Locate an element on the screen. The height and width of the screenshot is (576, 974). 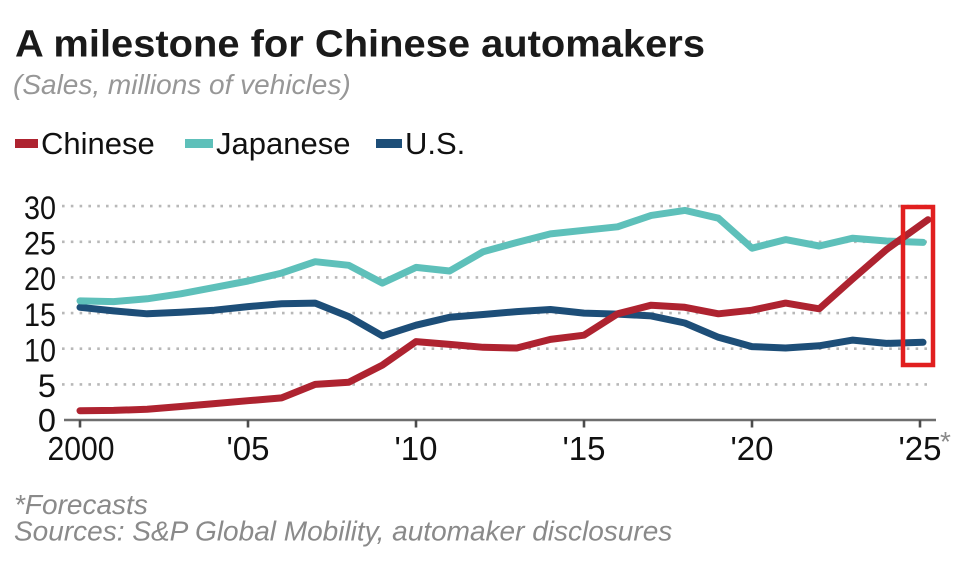
svg-text: 10 is located at coordinates (40, 350).